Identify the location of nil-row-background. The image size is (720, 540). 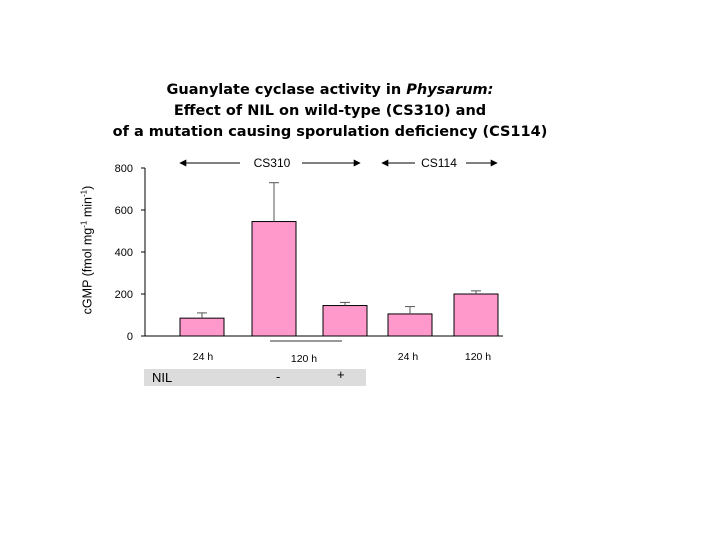
(255, 377).